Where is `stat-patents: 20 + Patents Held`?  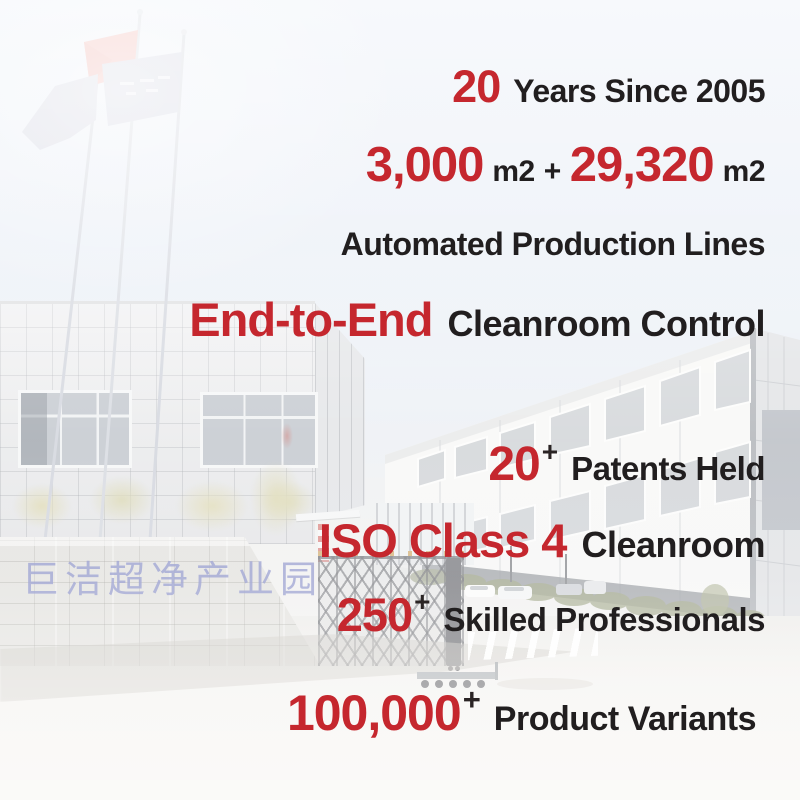
stat-patents: 20 + Patents Held is located at coordinates (626, 463).